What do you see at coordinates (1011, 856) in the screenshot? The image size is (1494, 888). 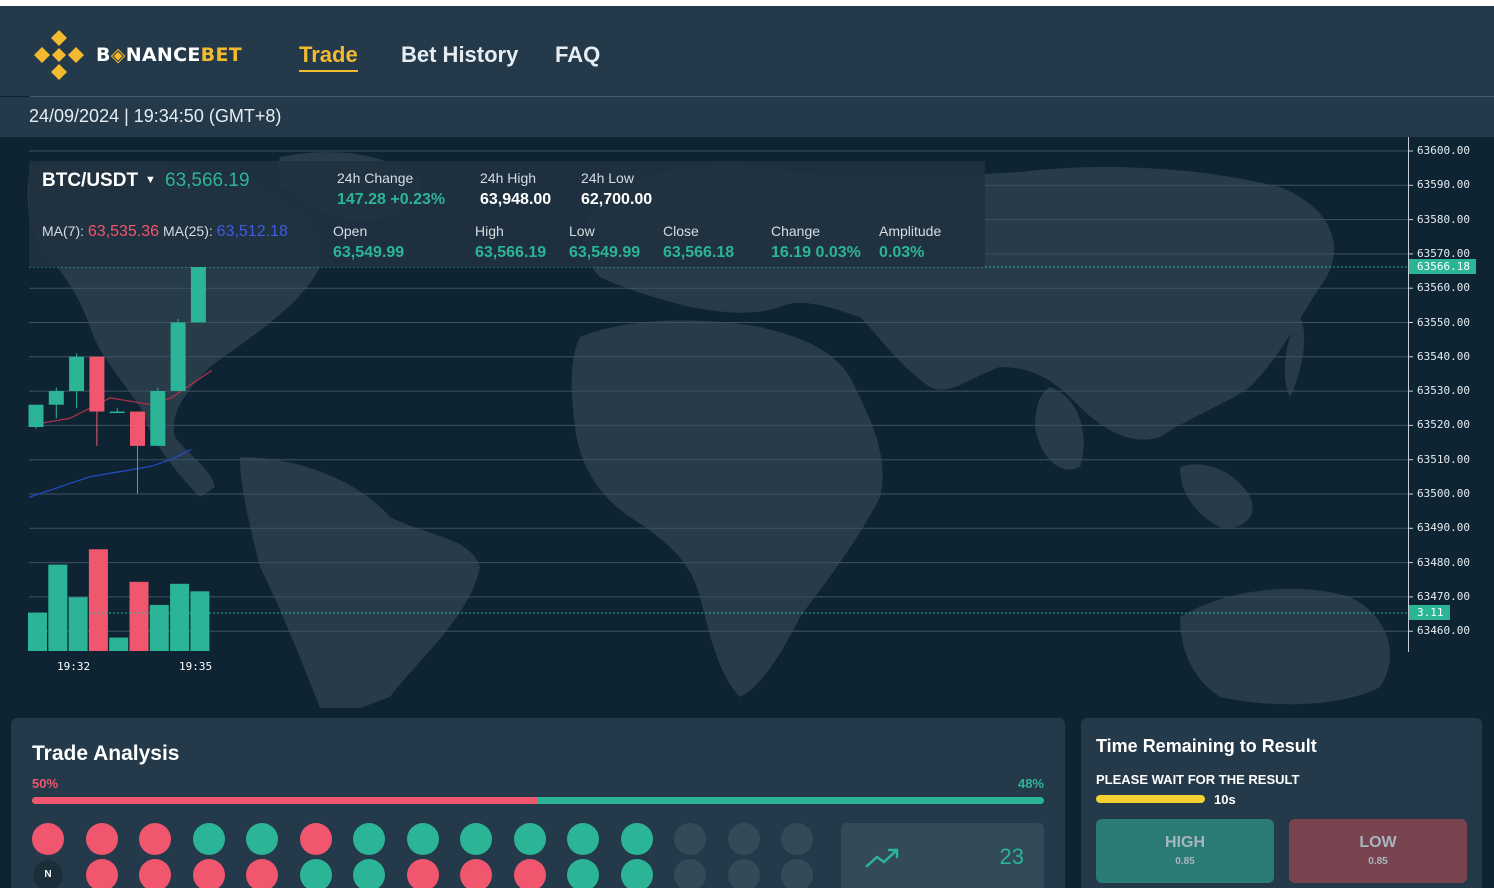 I see `trend-count: 23` at bounding box center [1011, 856].